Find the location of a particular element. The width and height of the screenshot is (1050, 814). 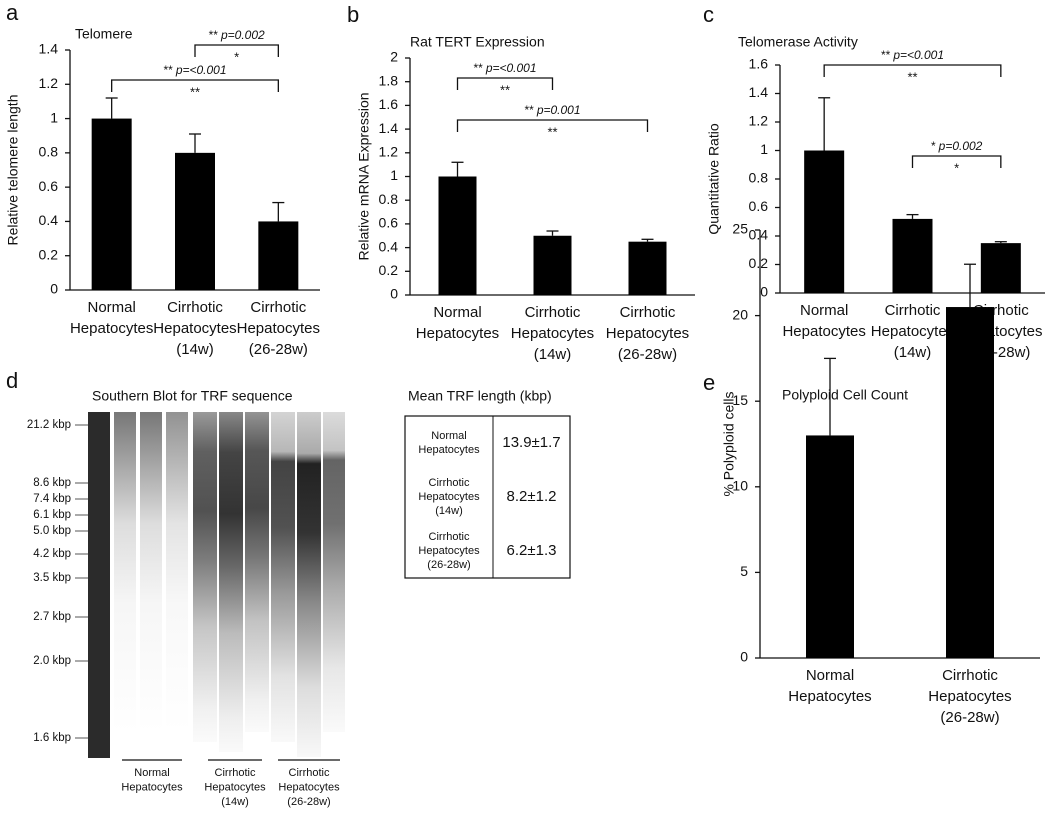

table-title: Mean TRF length (kbp) is located at coordinates (480, 396).